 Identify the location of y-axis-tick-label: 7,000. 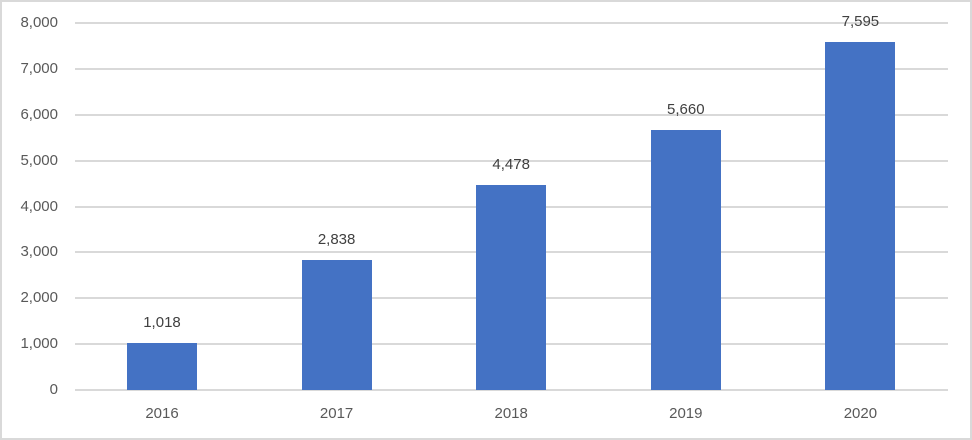
(39, 68).